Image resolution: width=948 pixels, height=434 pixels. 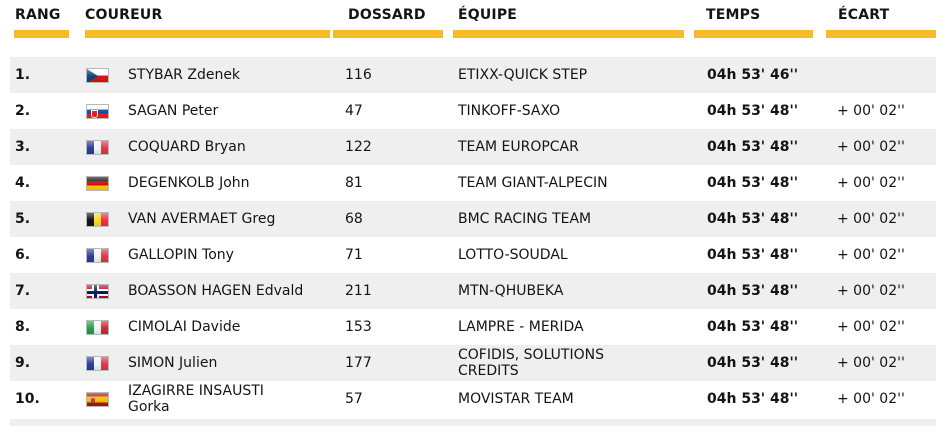 I want to click on rider-first-name: John, so click(x=234, y=183).